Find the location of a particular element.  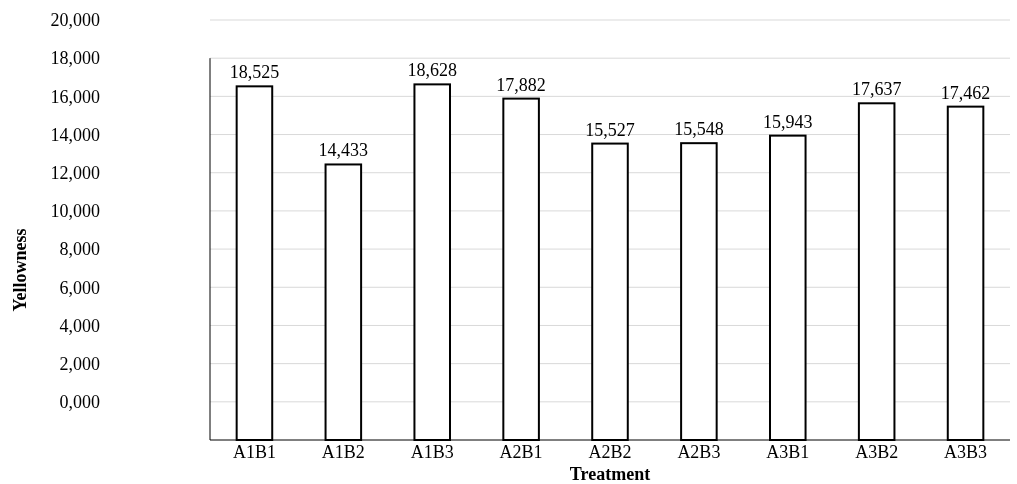

data-label: 17,462 is located at coordinates (965, 92).